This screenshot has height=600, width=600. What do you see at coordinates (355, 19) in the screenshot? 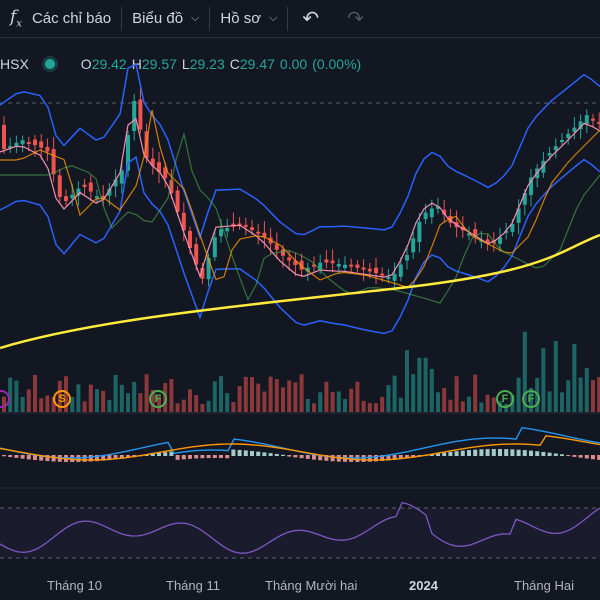
I see `redo-button: ↷` at bounding box center [355, 19].